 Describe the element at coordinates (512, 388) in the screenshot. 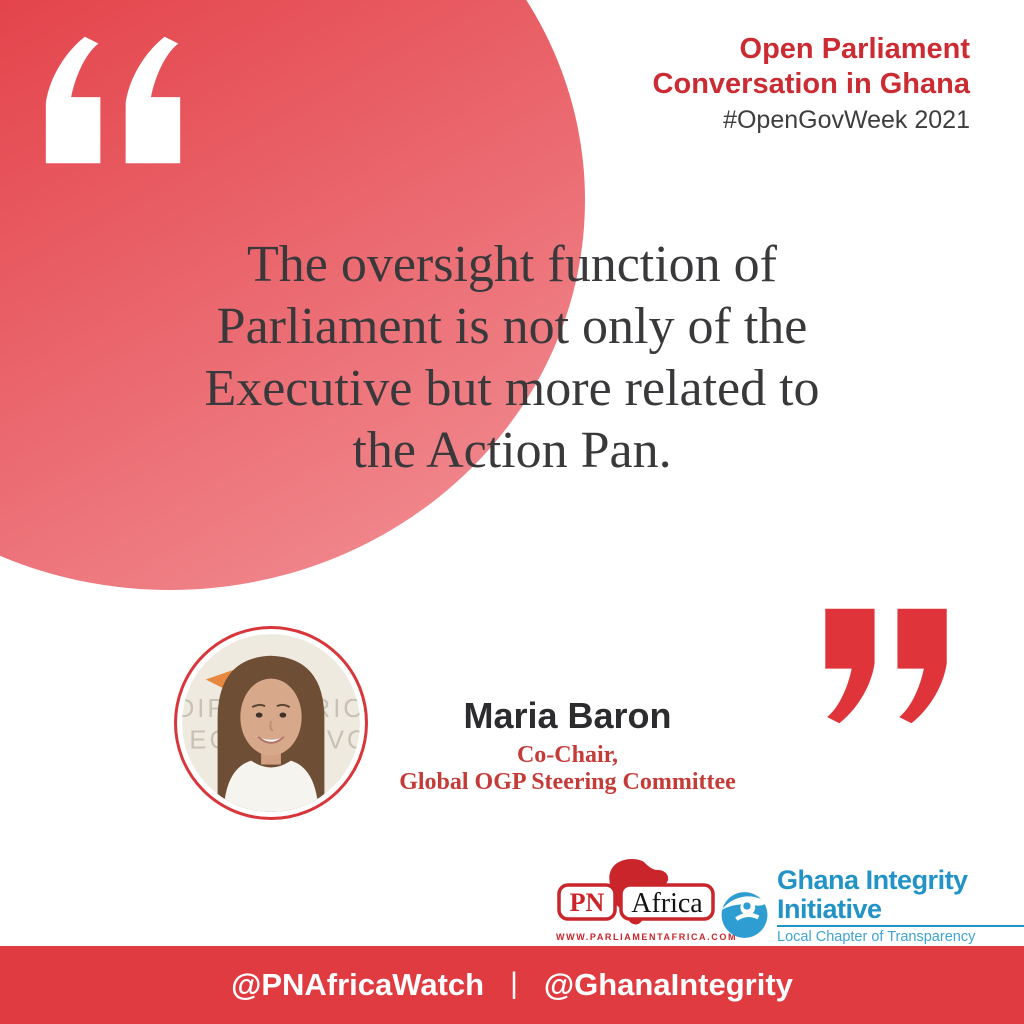

I see `quote-line: Executive but more related to` at that location.